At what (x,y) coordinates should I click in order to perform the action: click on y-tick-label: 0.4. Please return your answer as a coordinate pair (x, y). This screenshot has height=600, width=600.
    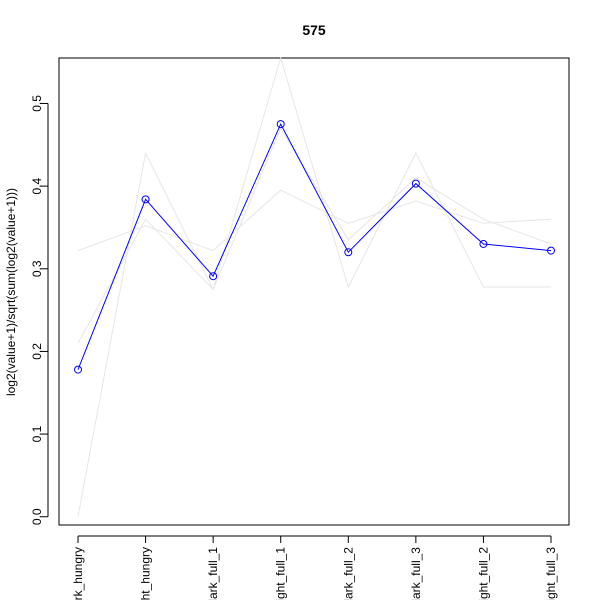
    Looking at the image, I should click on (37, 185).